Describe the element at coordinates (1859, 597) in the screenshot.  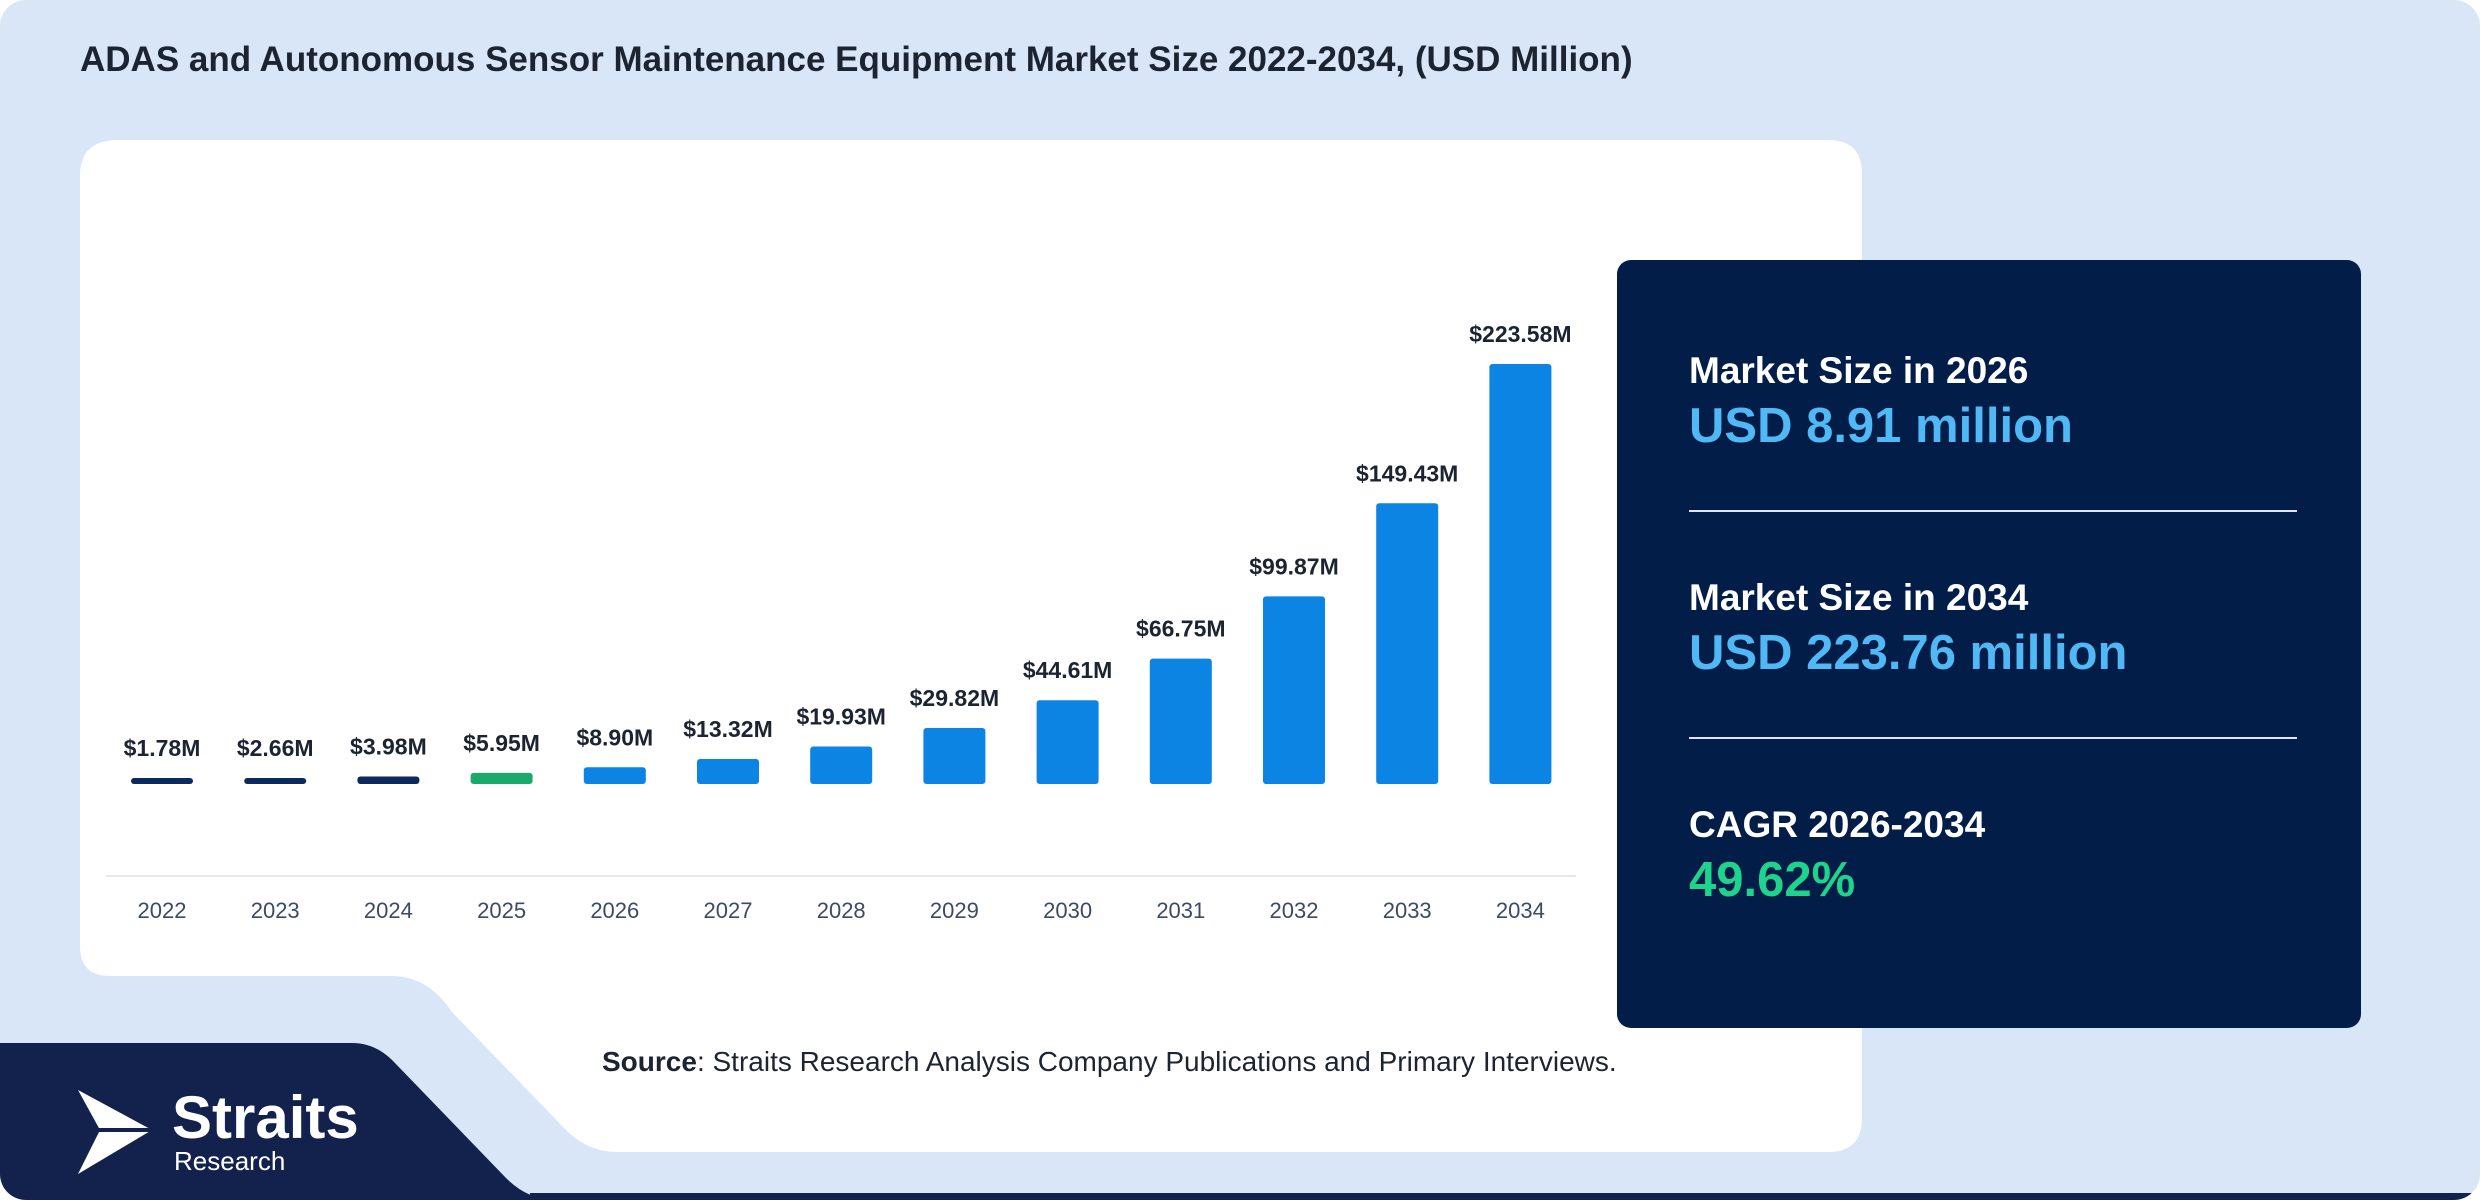
I see `stat-2034-label: Market Size in 2034` at that location.